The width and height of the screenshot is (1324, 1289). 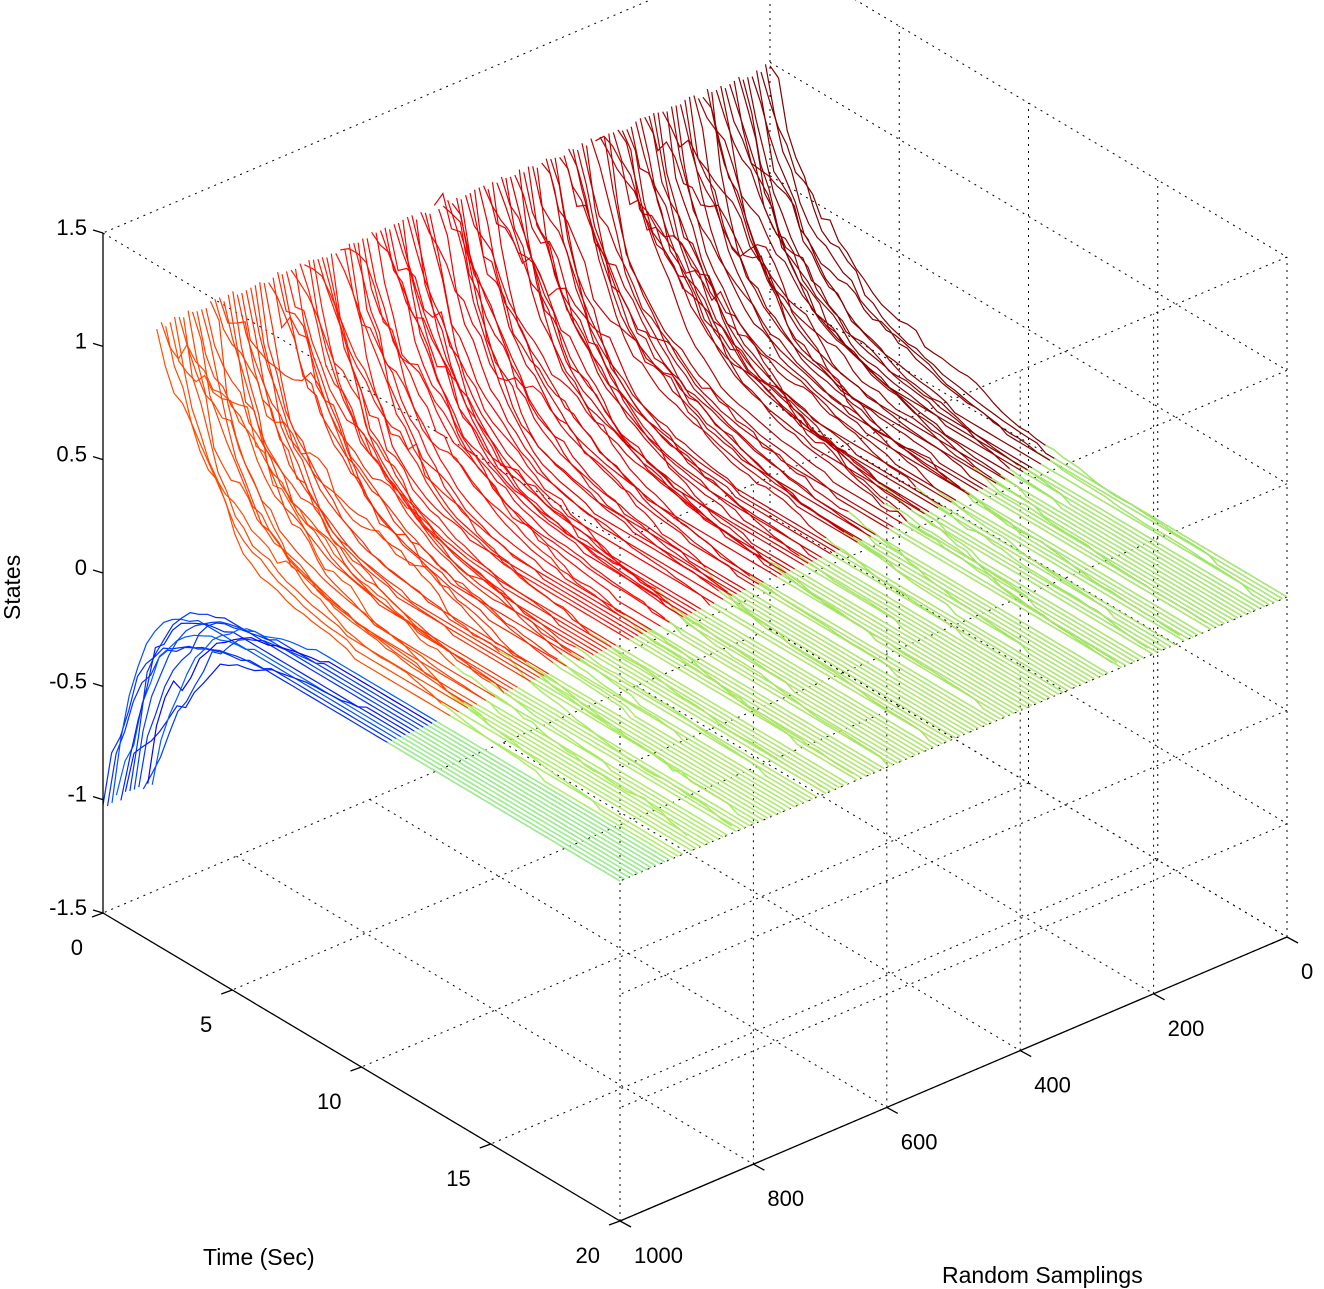 What do you see at coordinates (329, 1101) in the screenshot?
I see `time-tick-label: 10` at bounding box center [329, 1101].